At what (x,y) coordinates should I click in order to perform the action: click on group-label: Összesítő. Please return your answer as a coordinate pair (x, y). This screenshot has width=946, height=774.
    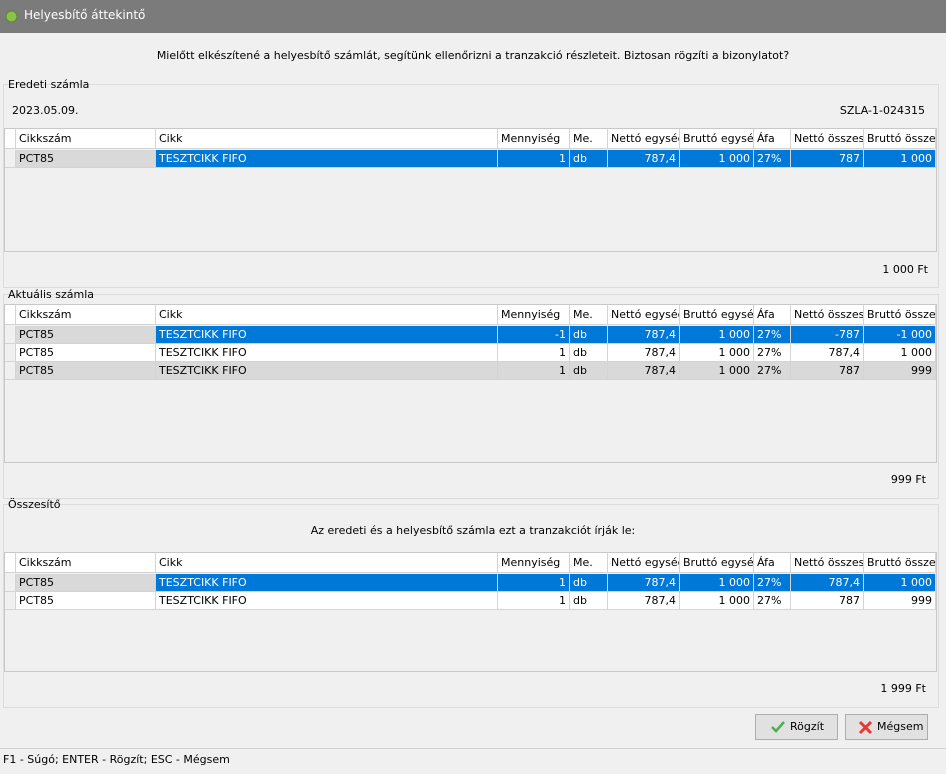
    Looking at the image, I should click on (34, 504).